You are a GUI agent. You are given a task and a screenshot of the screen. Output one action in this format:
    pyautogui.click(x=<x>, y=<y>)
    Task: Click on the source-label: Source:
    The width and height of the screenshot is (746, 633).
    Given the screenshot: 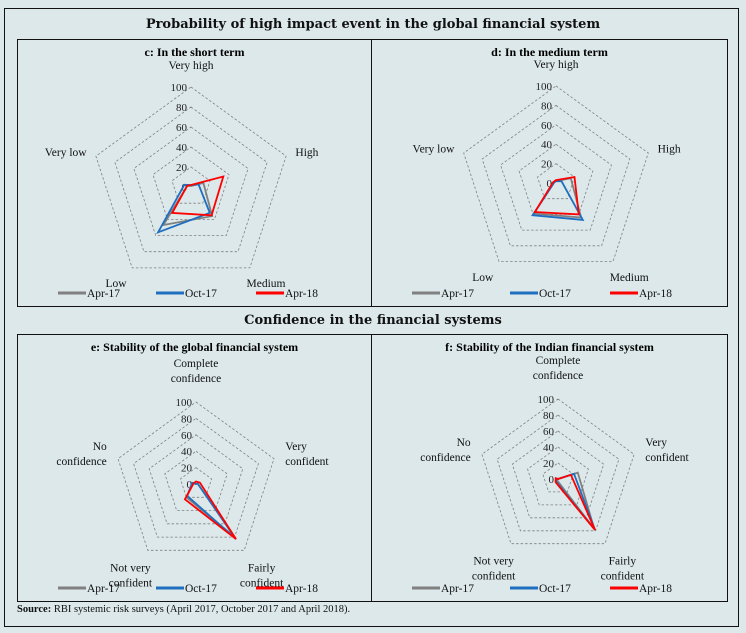 What is the action you would take?
    pyautogui.click(x=34, y=609)
    